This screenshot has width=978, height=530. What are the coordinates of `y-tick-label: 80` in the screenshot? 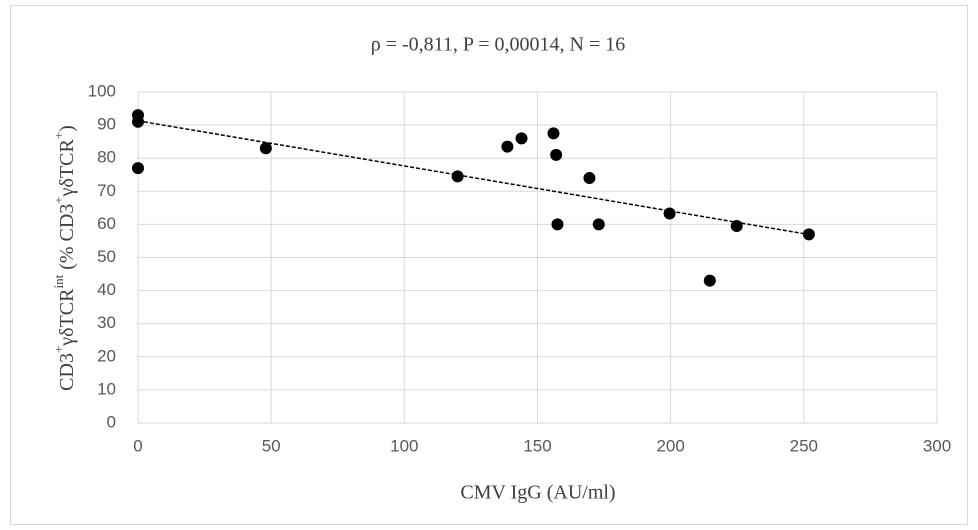 It's located at (106, 157).